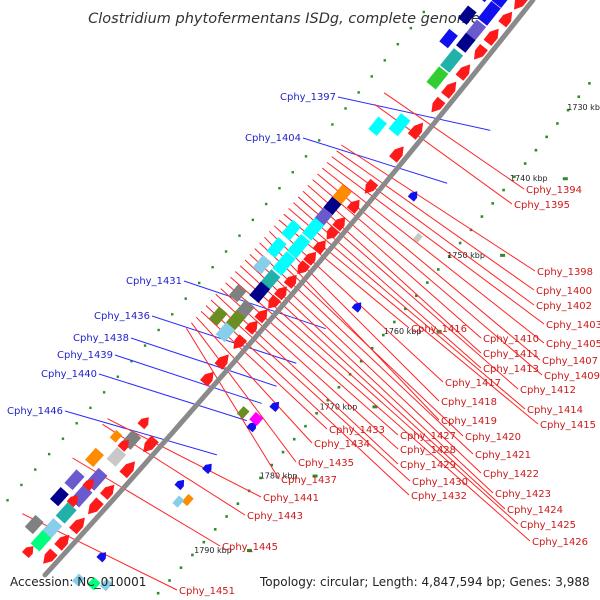 Image resolution: width=600 pixels, height=600 pixels. What do you see at coordinates (69, 374) in the screenshot?
I see `gene-label-left: Cphy_1440` at bounding box center [69, 374].